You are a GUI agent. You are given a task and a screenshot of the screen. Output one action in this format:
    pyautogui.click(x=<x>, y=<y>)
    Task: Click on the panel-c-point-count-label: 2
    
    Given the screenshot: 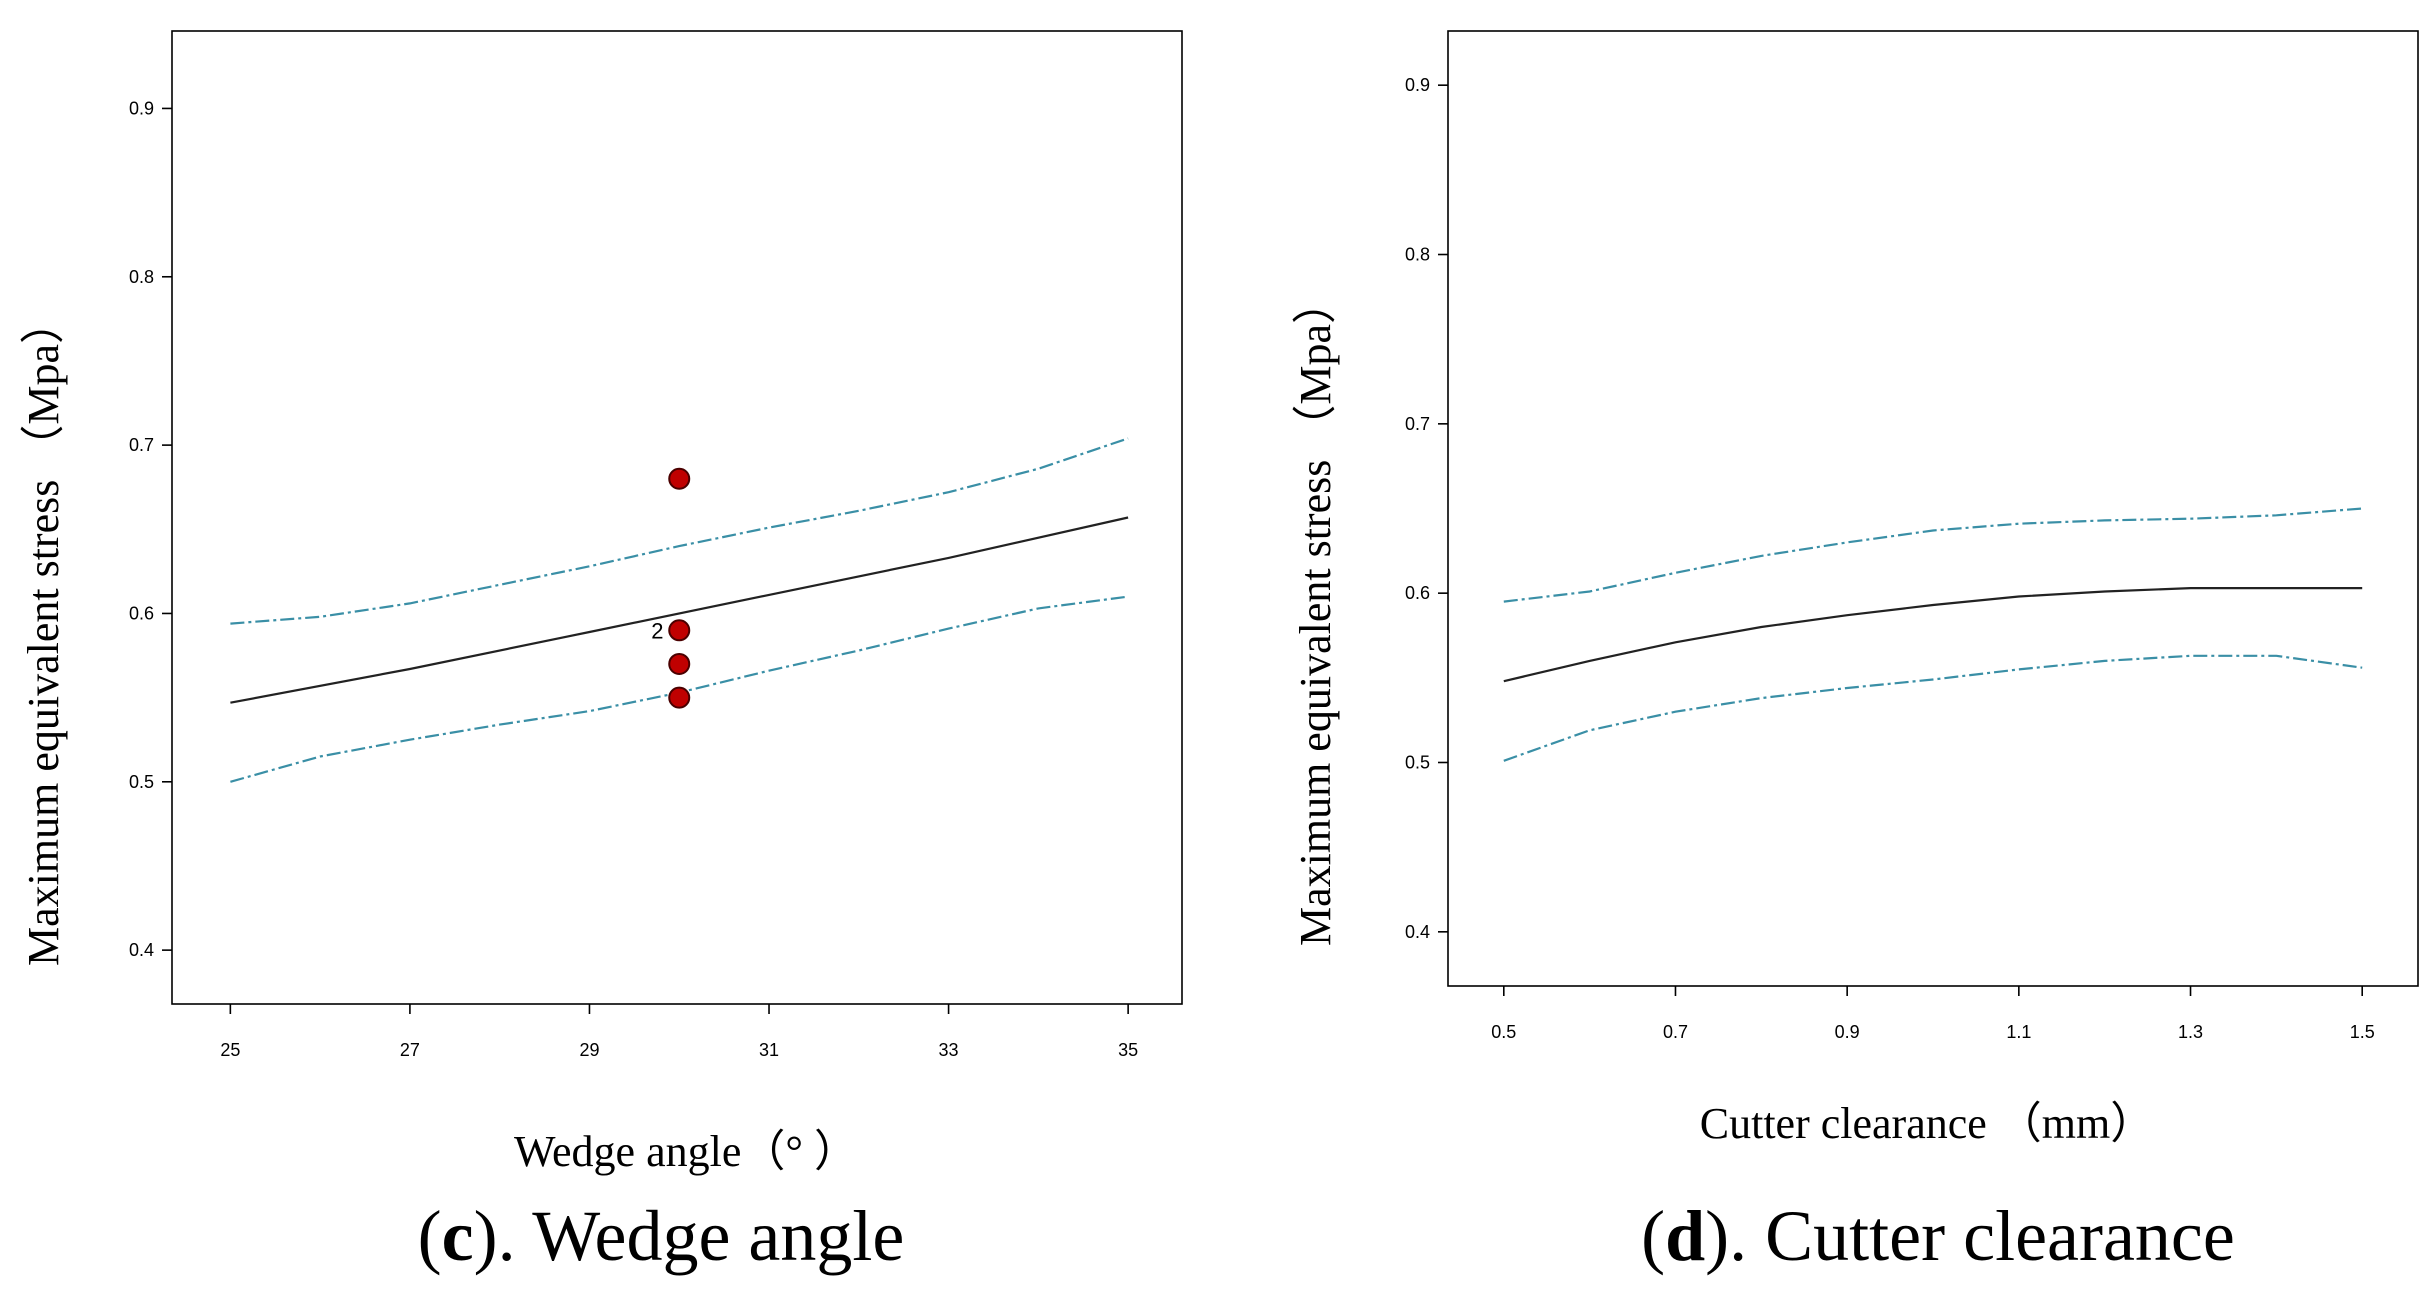 What is the action you would take?
    pyautogui.click(x=657, y=630)
    